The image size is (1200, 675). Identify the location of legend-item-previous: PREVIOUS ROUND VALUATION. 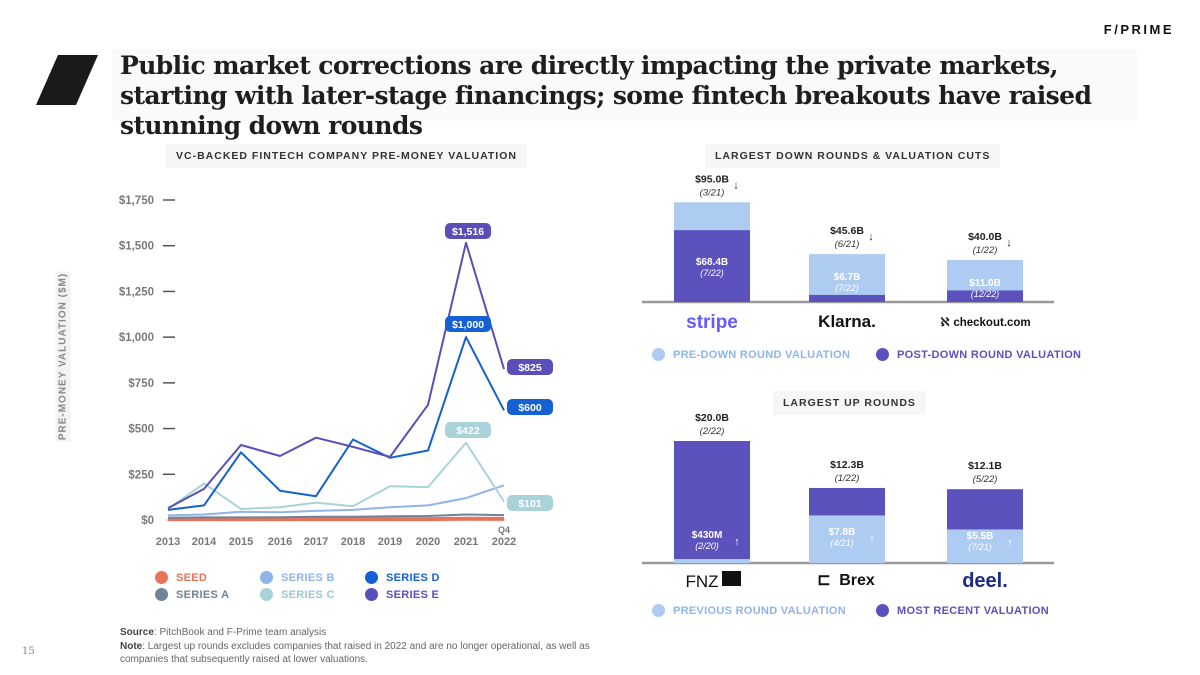
(749, 610).